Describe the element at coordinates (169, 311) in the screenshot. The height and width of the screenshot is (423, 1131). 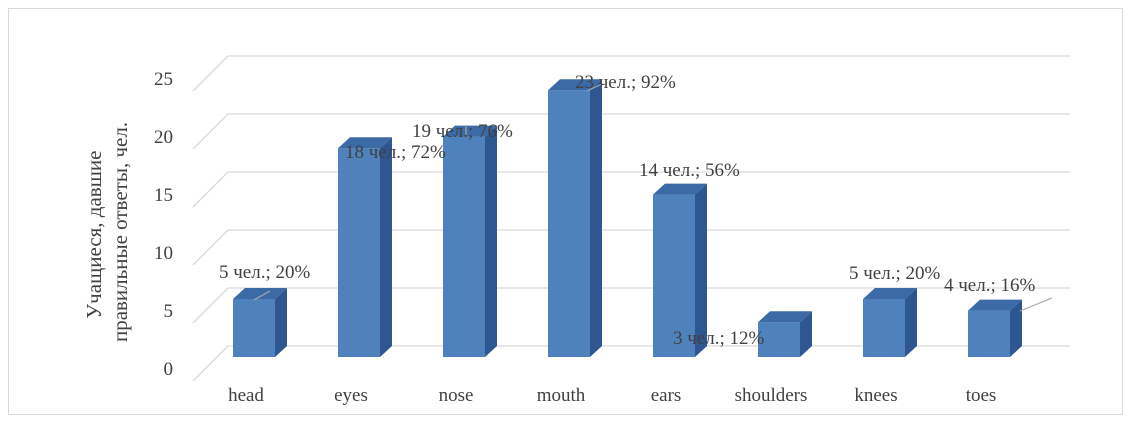
I see `y-tick-label: 5` at that location.